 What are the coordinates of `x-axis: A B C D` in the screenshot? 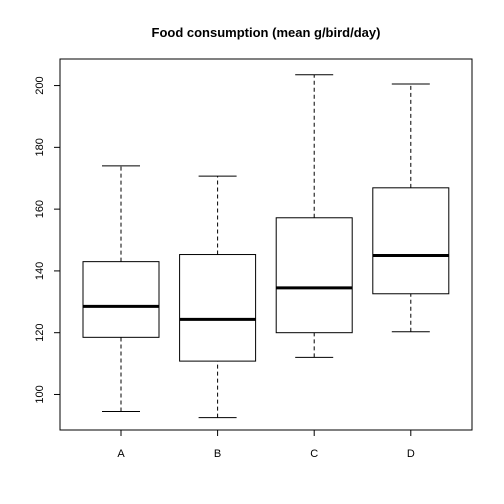 It's located at (266, 445).